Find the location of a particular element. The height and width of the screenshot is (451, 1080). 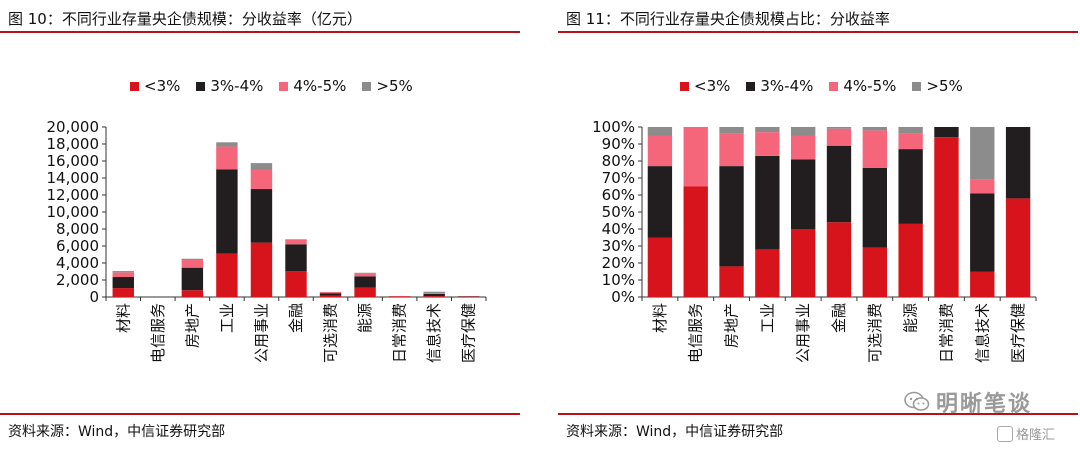

wechat-watermark: 明晰笔谈 is located at coordinates (968, 402).